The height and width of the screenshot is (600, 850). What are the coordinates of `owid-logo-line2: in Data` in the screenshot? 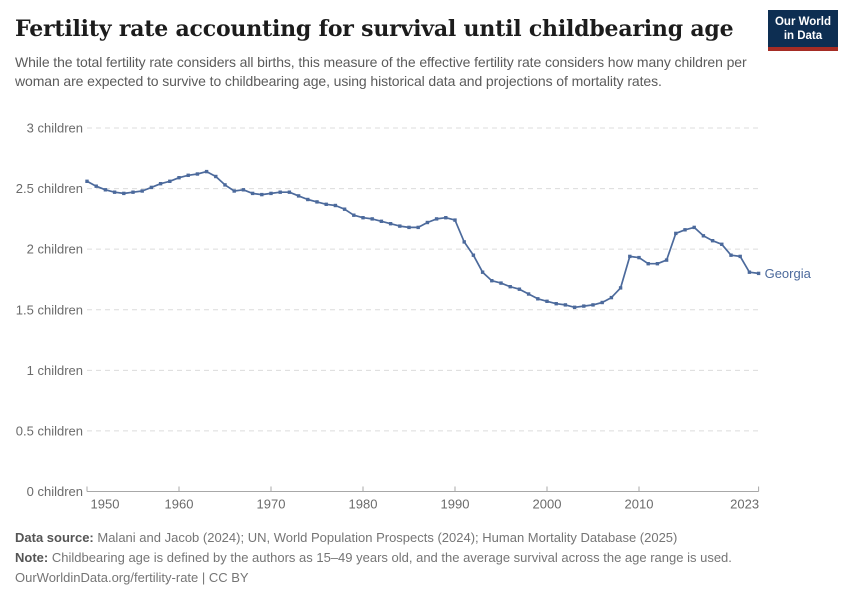 It's located at (803, 35).